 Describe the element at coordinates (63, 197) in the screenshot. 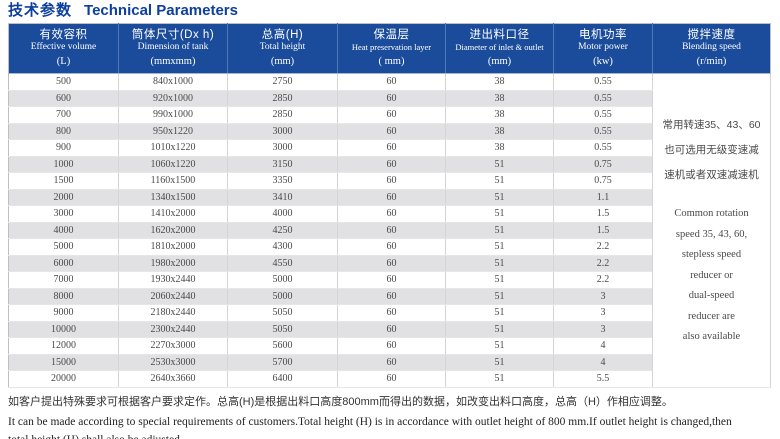

I see `cell-effective-volume: 2000` at that location.